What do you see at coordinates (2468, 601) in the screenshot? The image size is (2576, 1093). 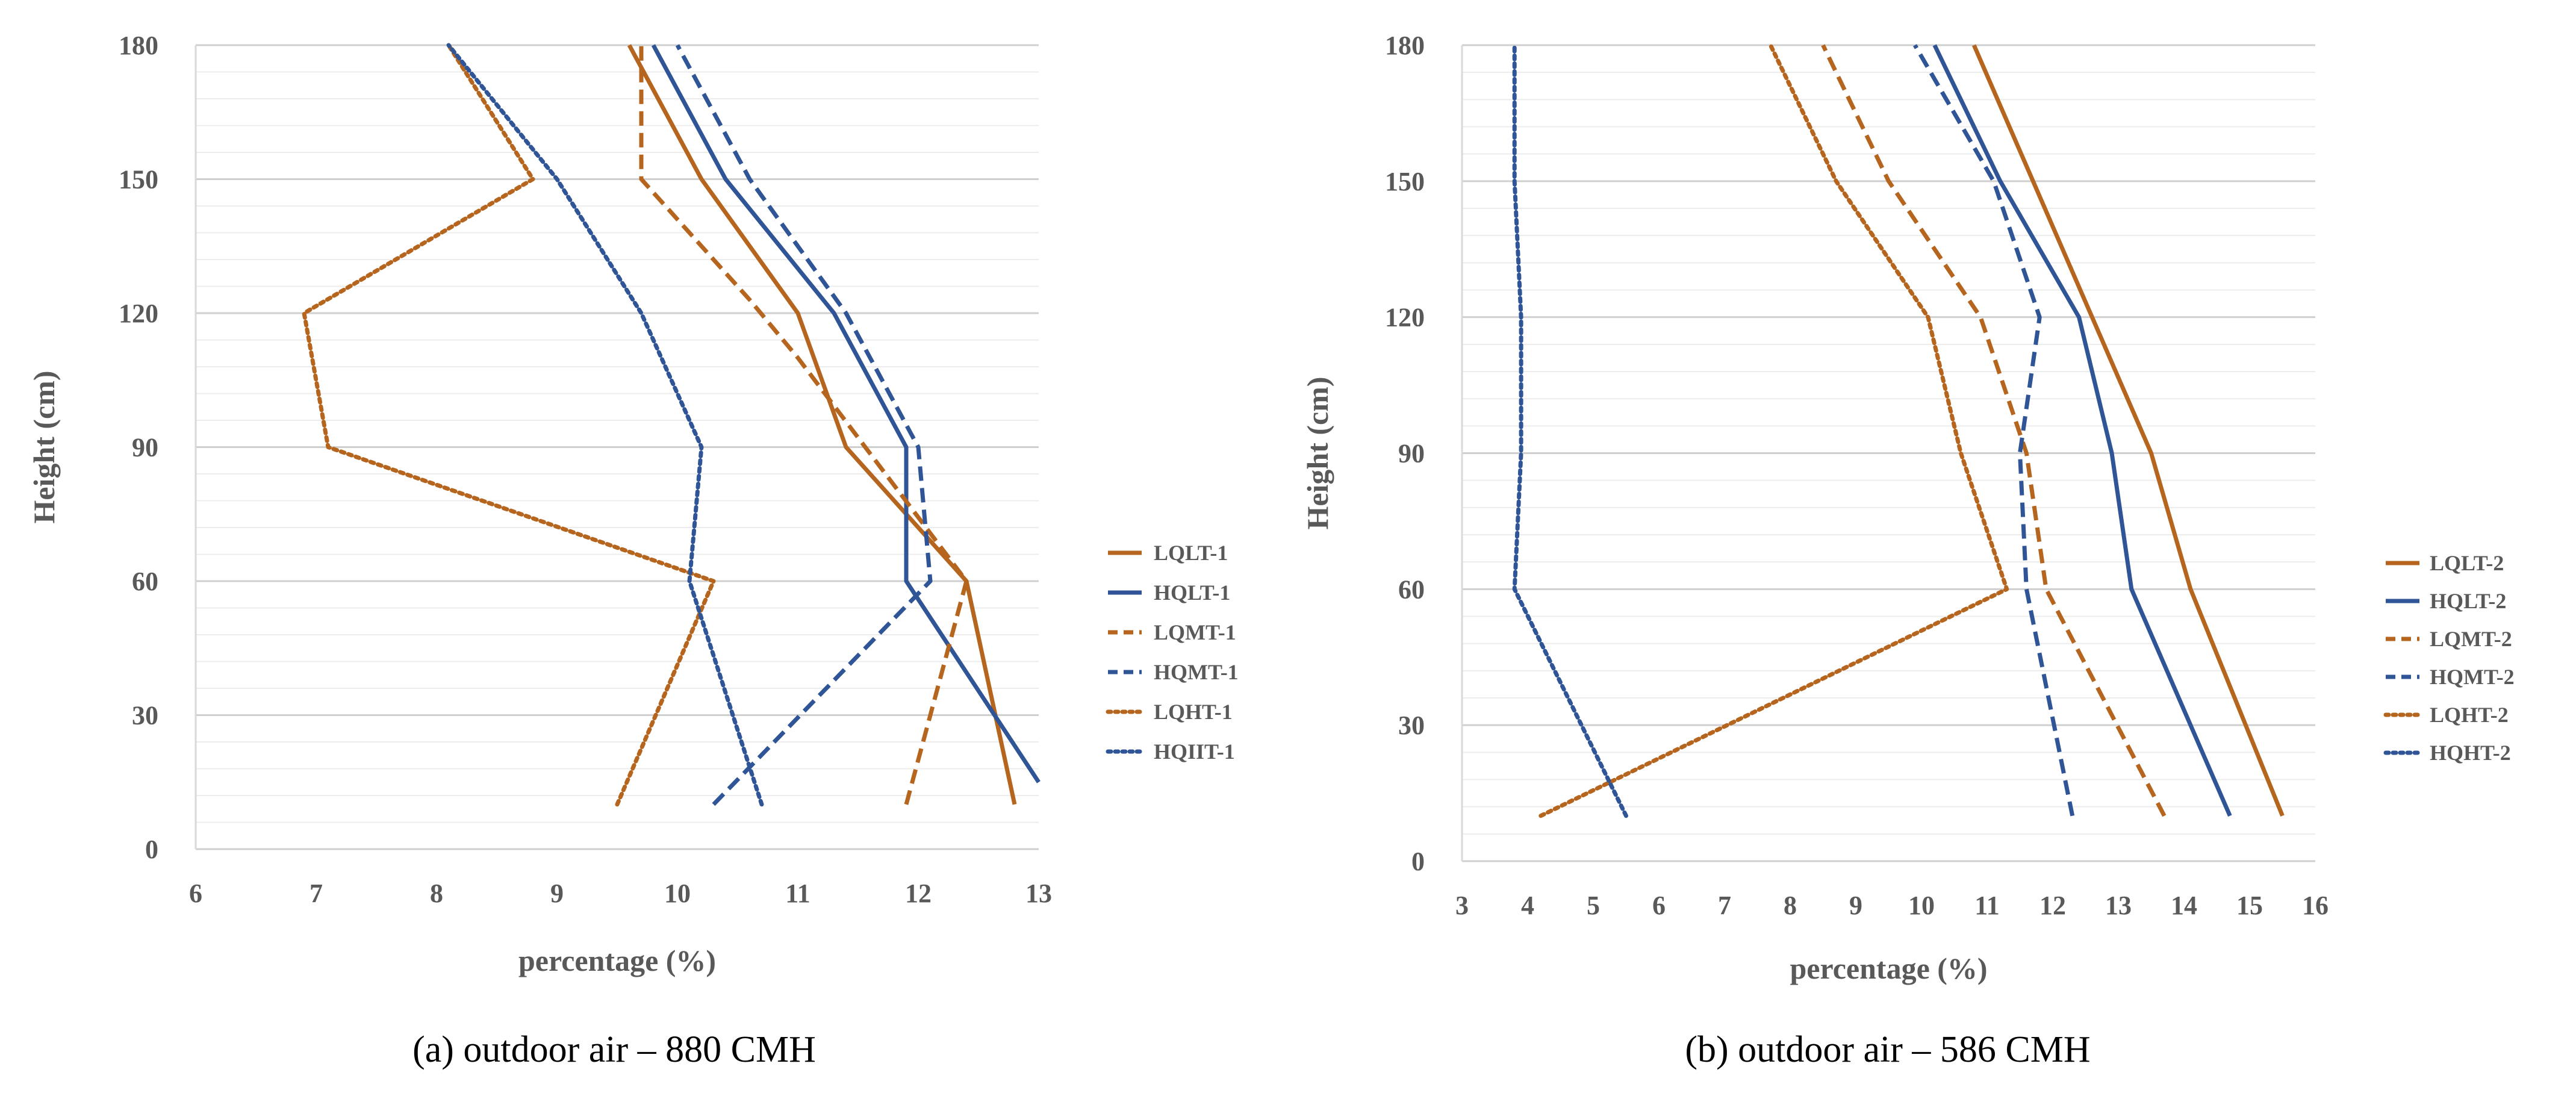 I see `legend-label: HQLT-2` at bounding box center [2468, 601].